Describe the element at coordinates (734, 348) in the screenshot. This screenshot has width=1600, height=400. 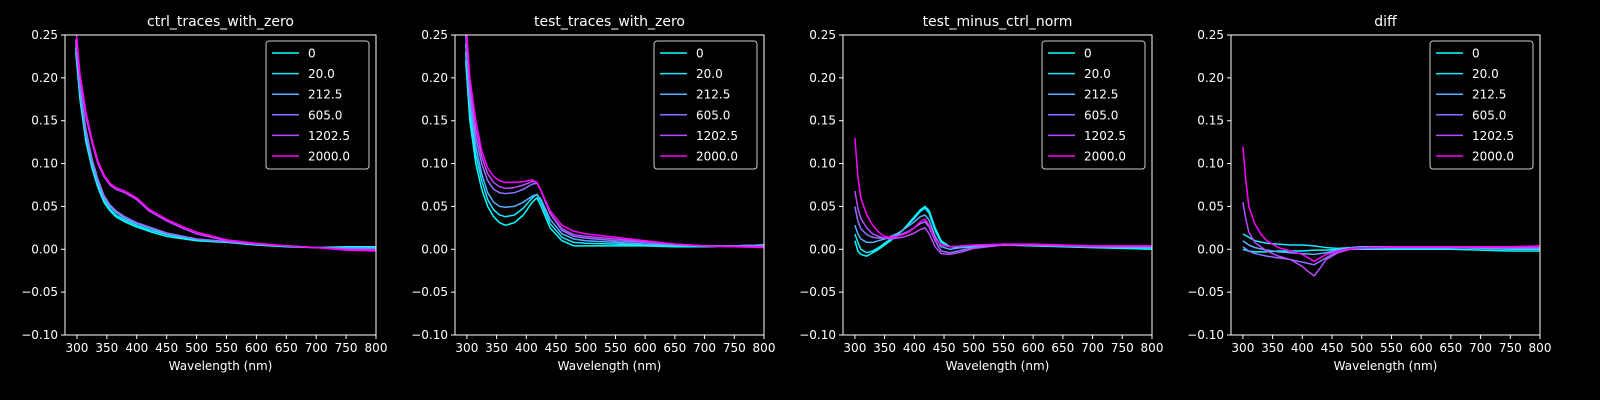
I see `x-tick-label: 750` at that location.